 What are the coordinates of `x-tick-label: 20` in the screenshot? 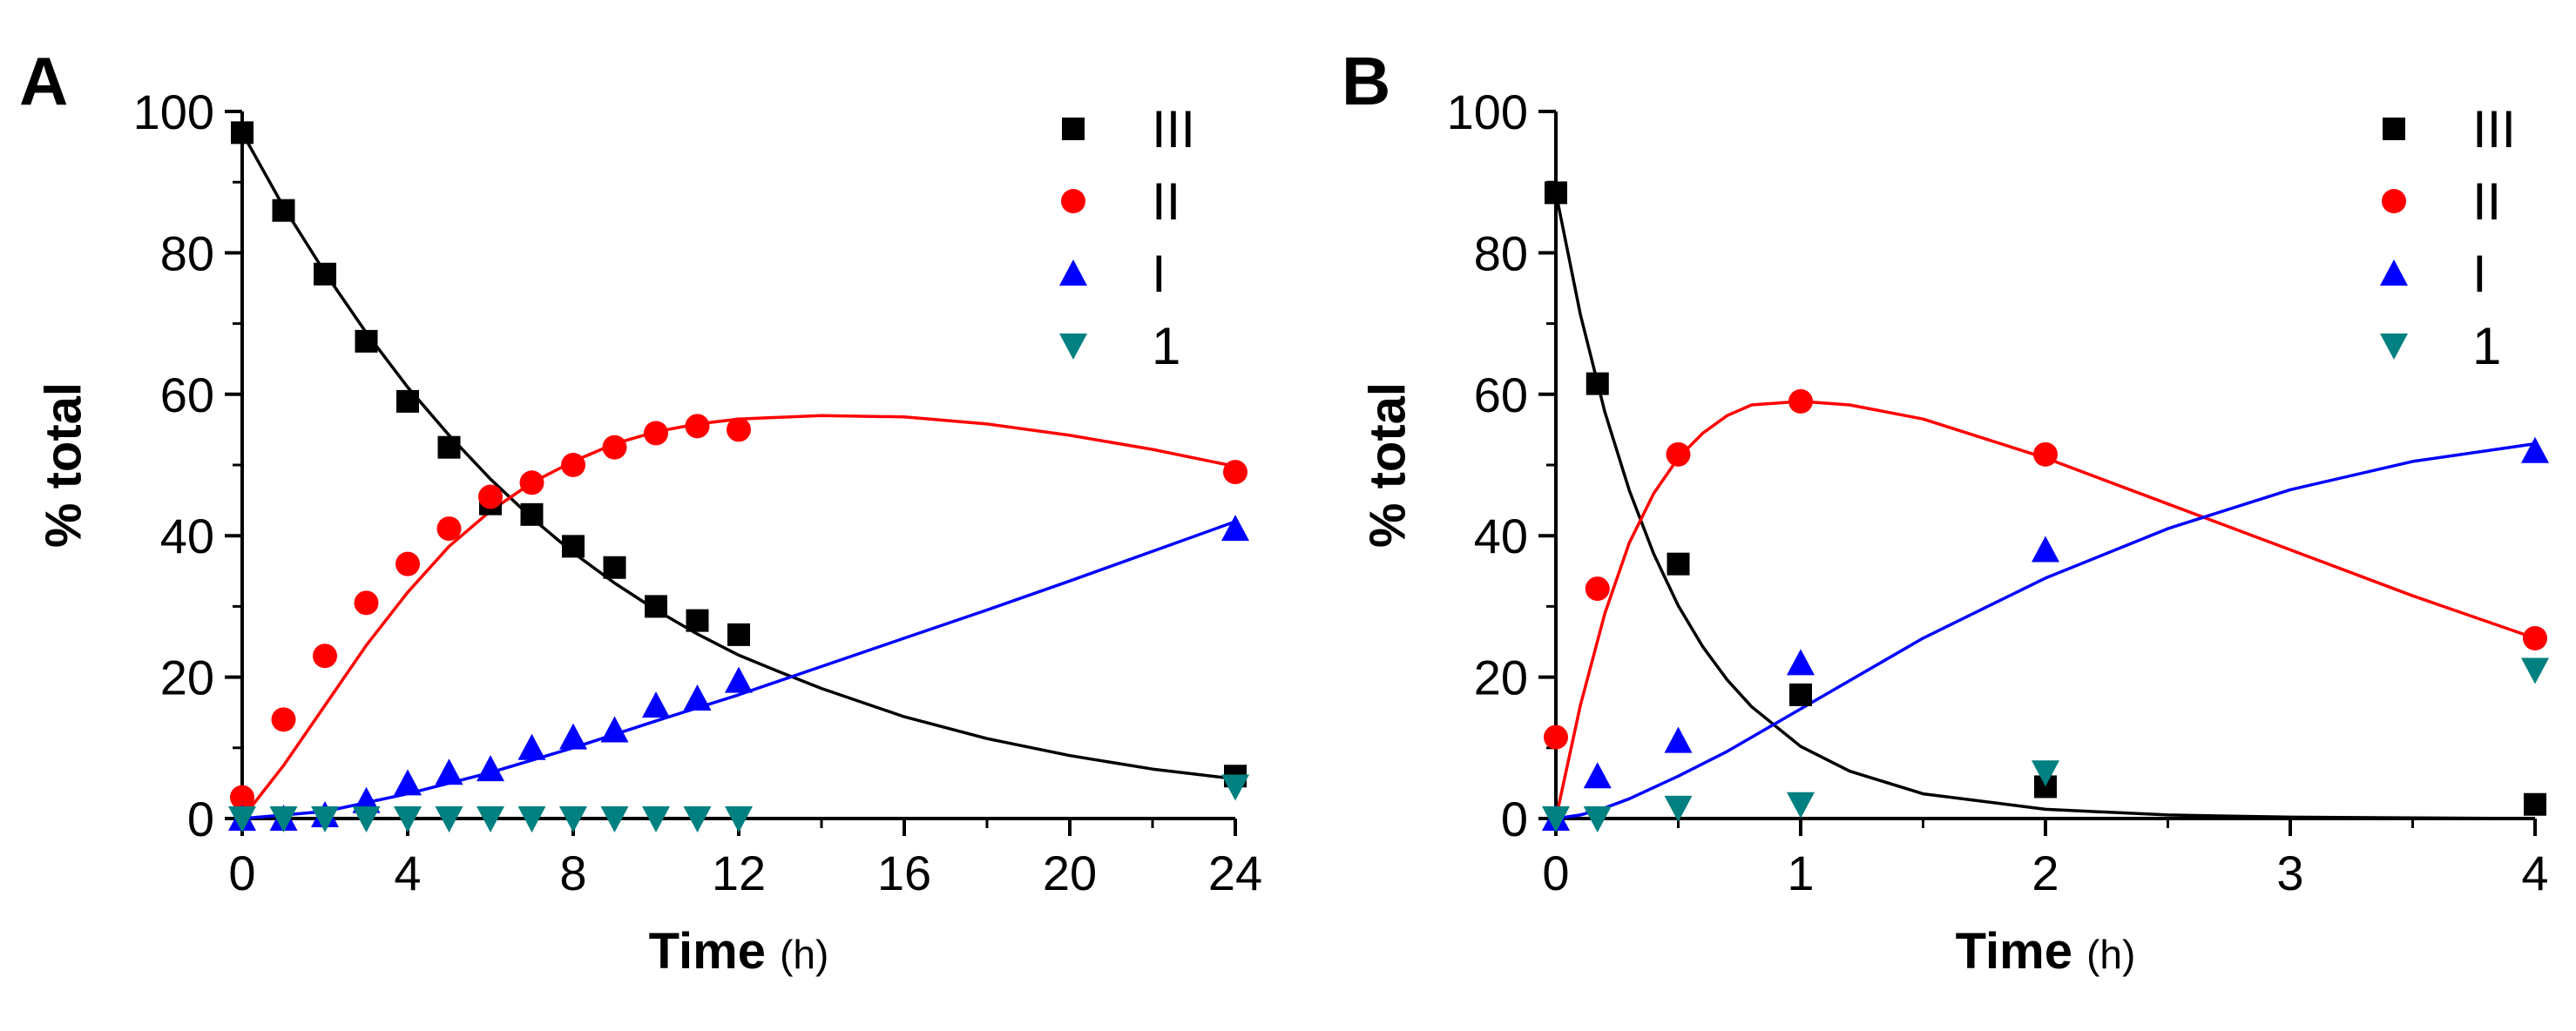 It's located at (1070, 873).